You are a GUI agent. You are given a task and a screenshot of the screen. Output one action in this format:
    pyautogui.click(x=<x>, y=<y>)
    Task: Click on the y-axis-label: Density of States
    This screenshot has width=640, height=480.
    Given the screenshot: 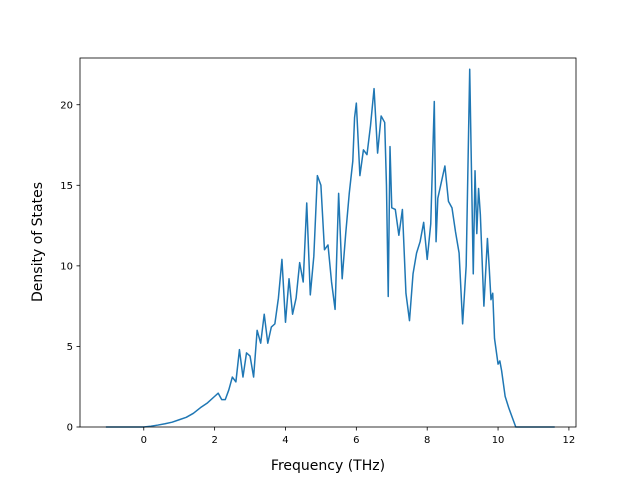 What is the action you would take?
    pyautogui.click(x=38, y=242)
    